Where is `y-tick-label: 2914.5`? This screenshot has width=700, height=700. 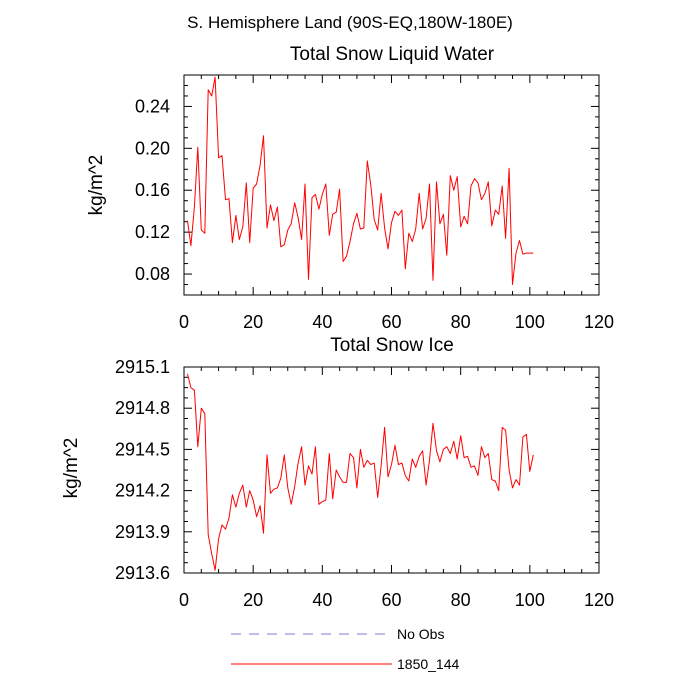 y-tick-label: 2914.5 is located at coordinates (142, 449).